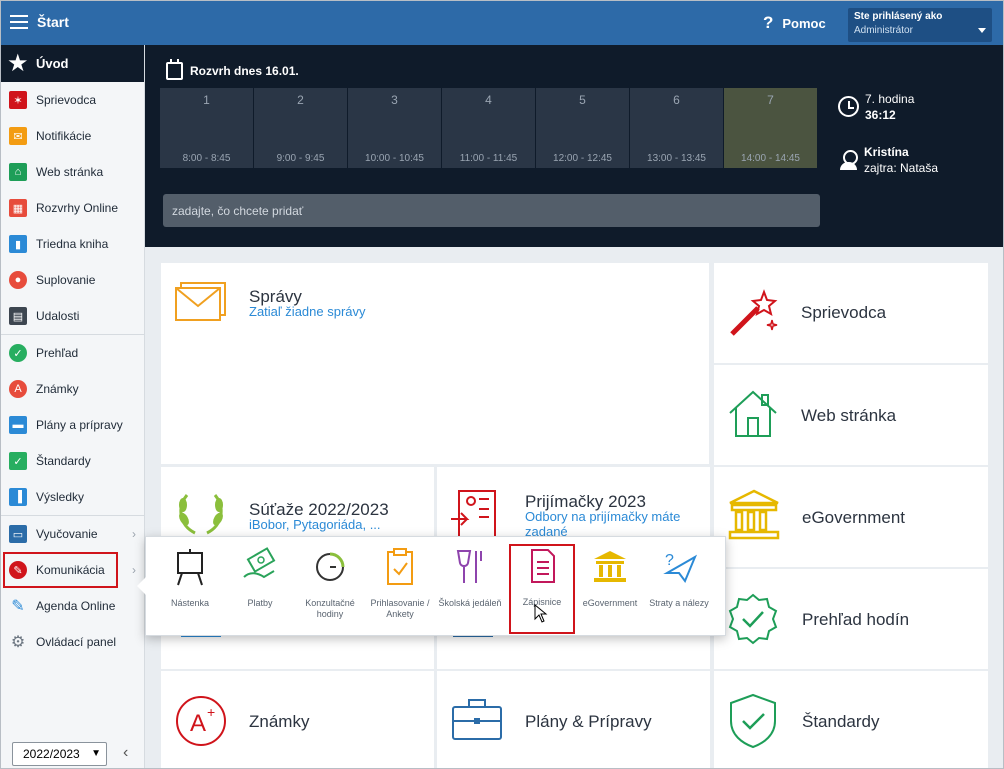 This screenshot has height=769, width=1004. What do you see at coordinates (851, 313) in the screenshot?
I see `tile-sprievodca: Sprievodca` at bounding box center [851, 313].